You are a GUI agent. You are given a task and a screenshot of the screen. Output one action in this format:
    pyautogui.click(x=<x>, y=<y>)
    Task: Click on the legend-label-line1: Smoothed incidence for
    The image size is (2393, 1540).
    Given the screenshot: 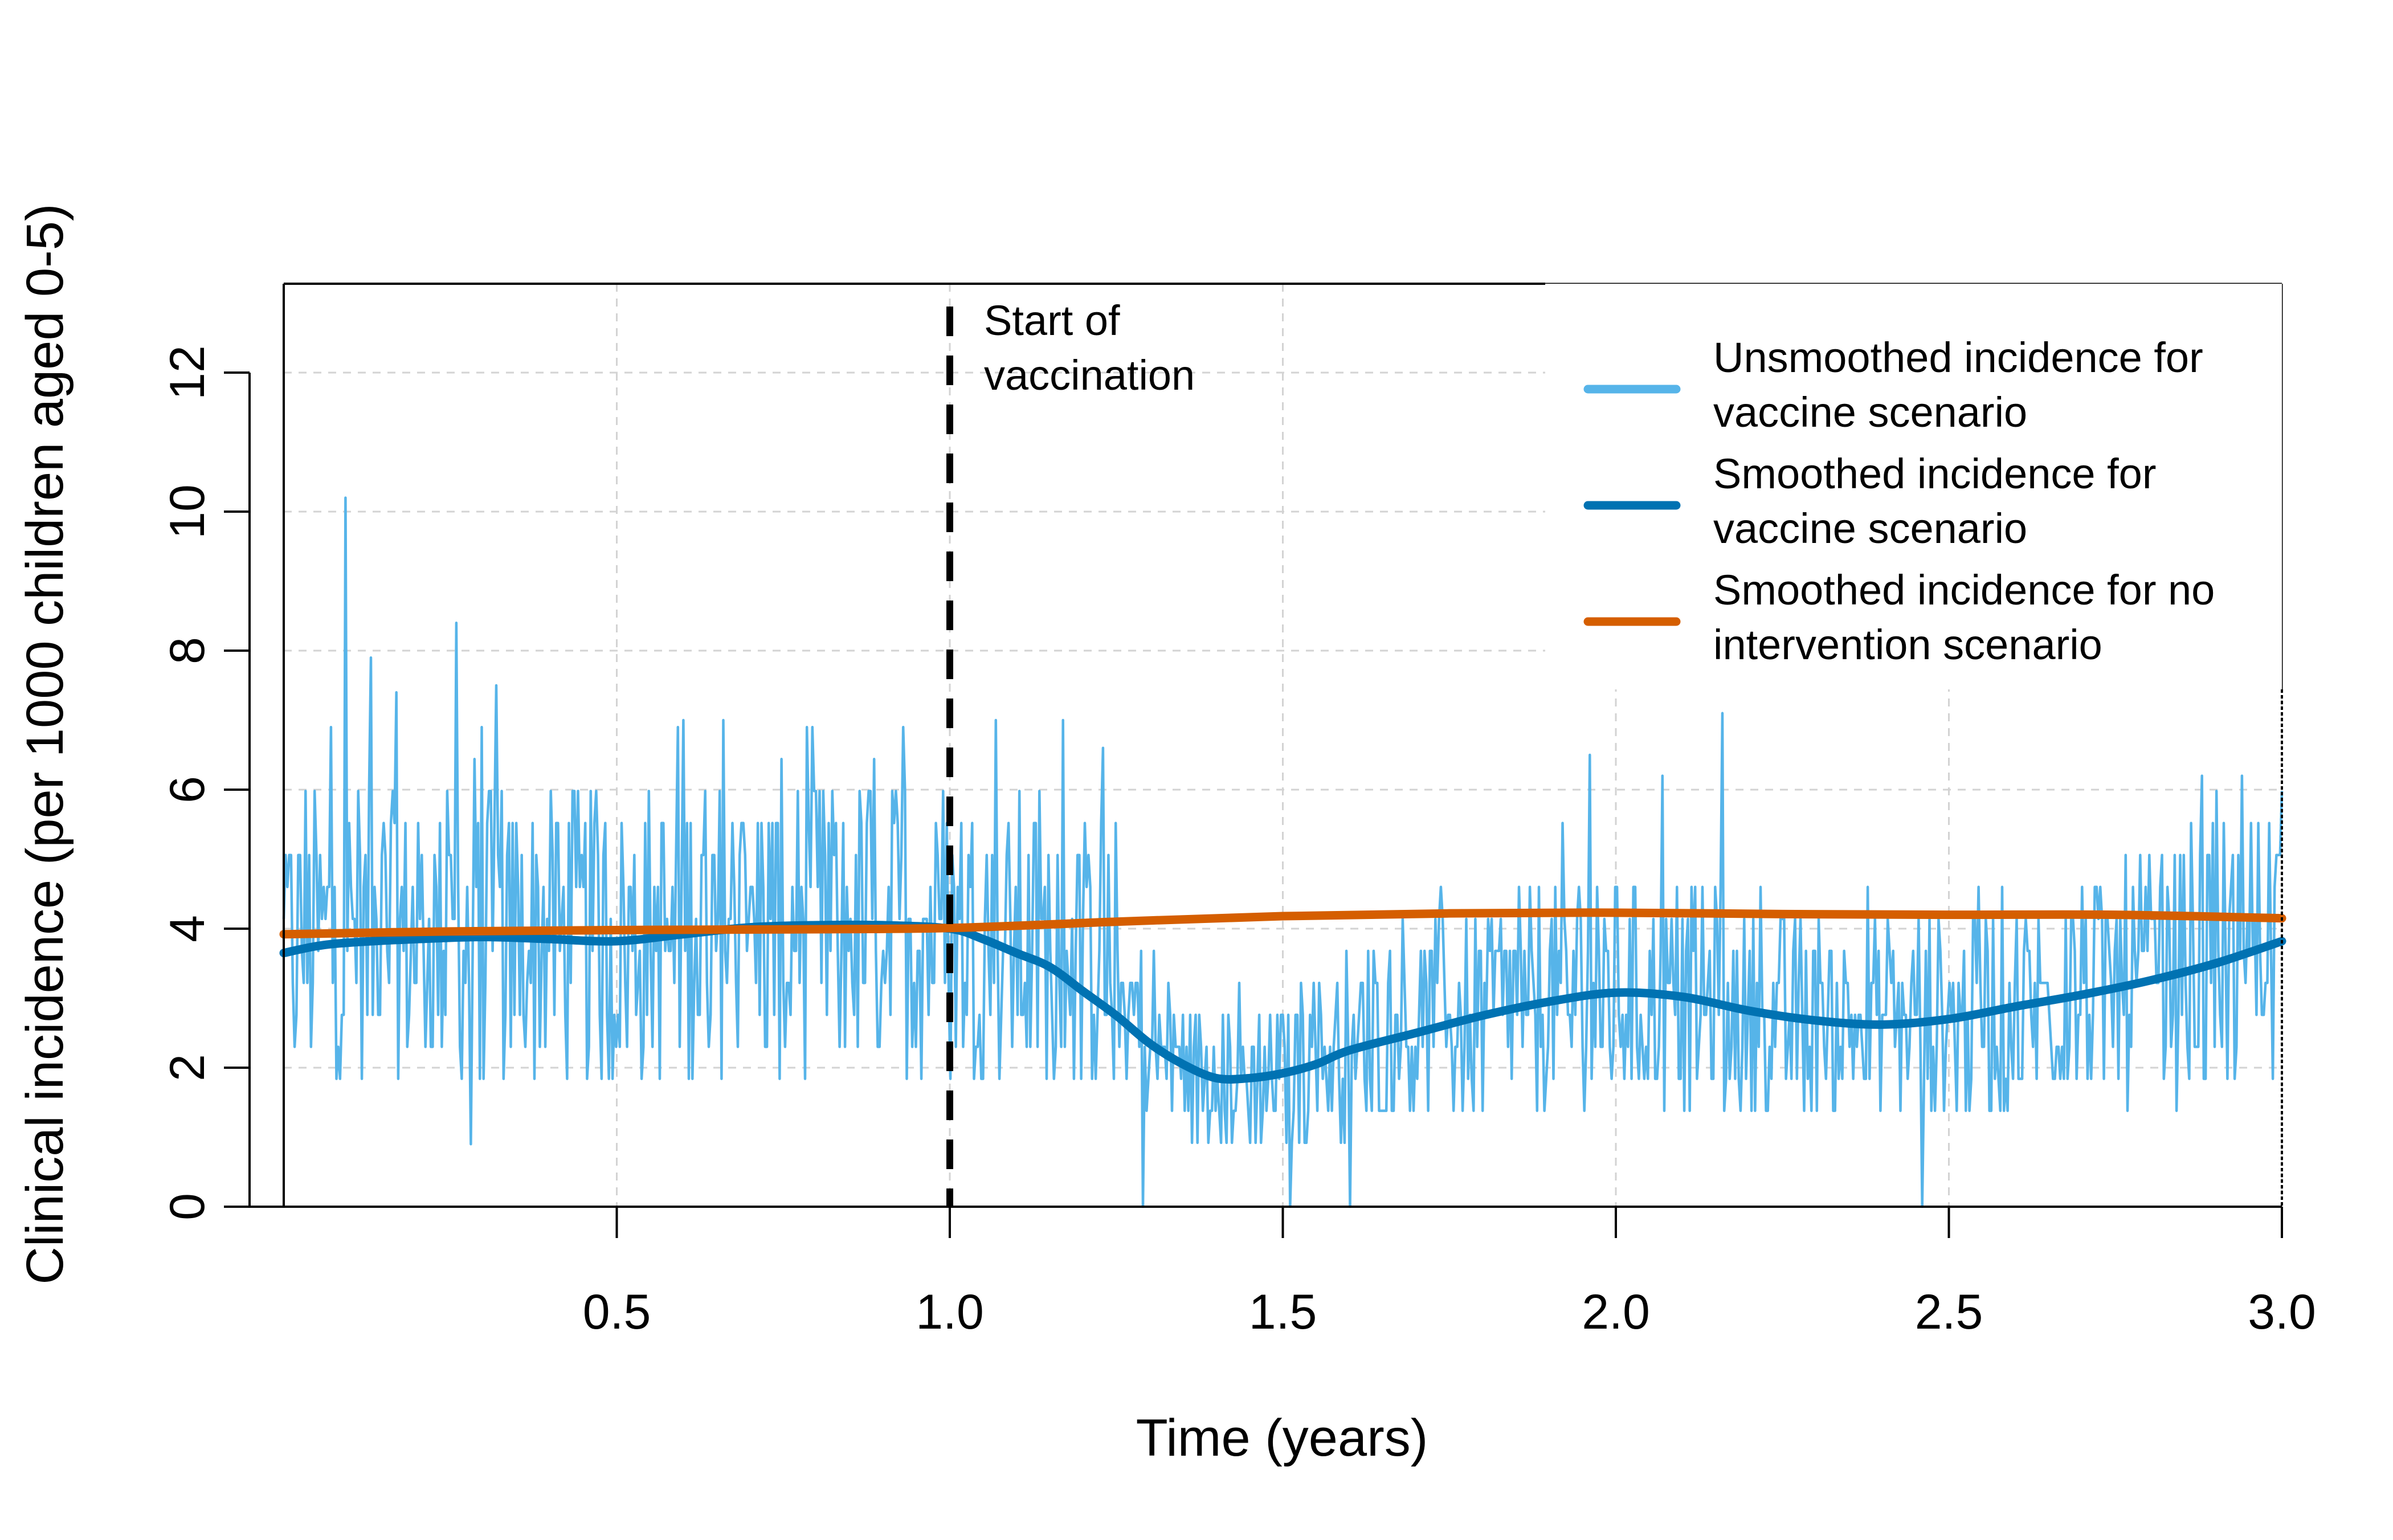 What is the action you would take?
    pyautogui.click(x=1935, y=473)
    